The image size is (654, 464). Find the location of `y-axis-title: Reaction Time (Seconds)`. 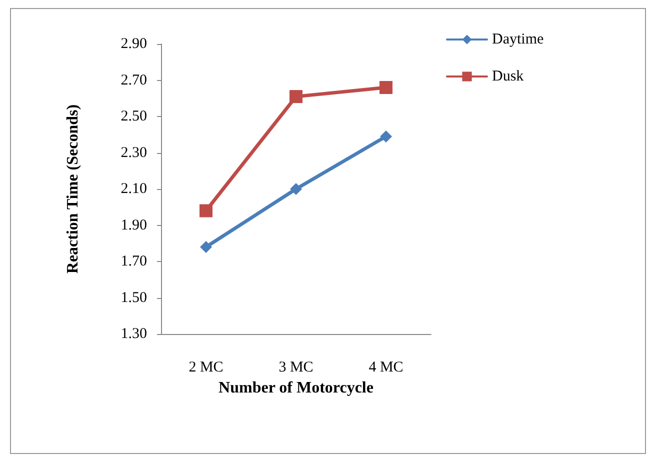

y-axis-title: Reaction Time (Seconds) is located at coordinates (73, 189).